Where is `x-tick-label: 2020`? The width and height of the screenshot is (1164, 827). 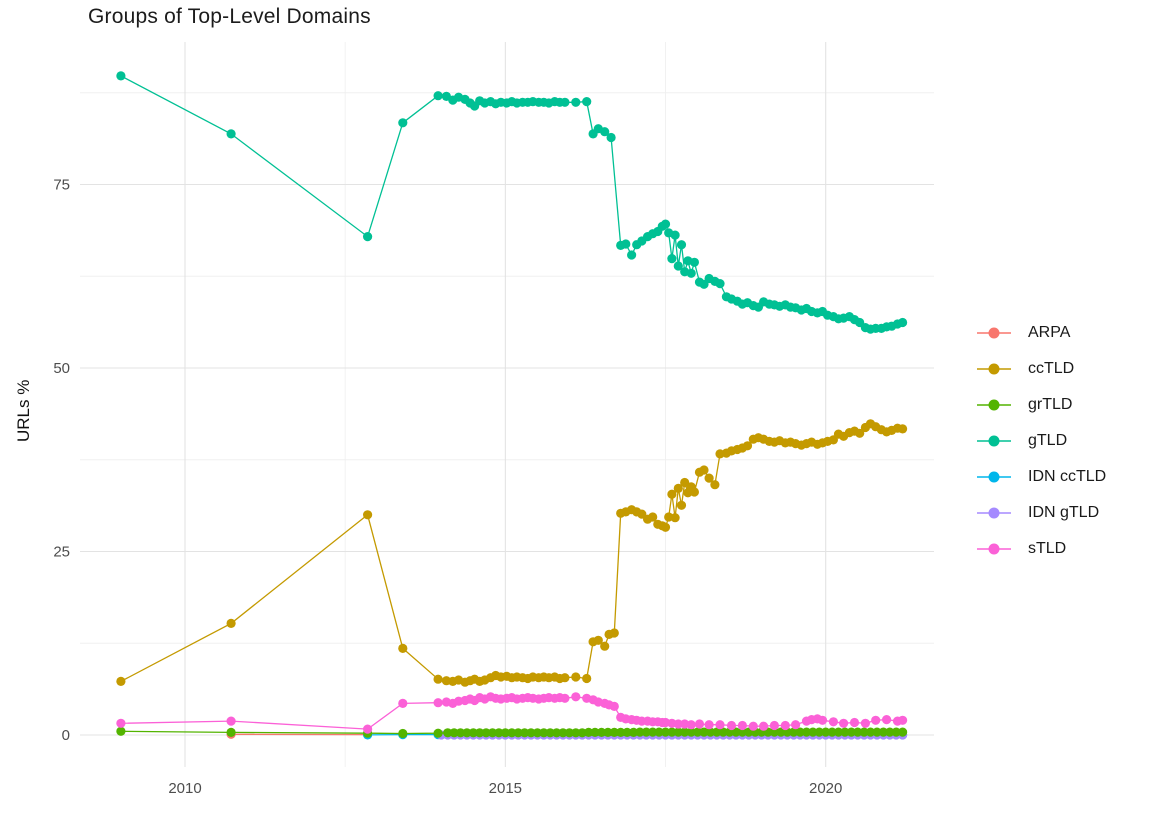 x-tick-label: 2020 is located at coordinates (825, 788).